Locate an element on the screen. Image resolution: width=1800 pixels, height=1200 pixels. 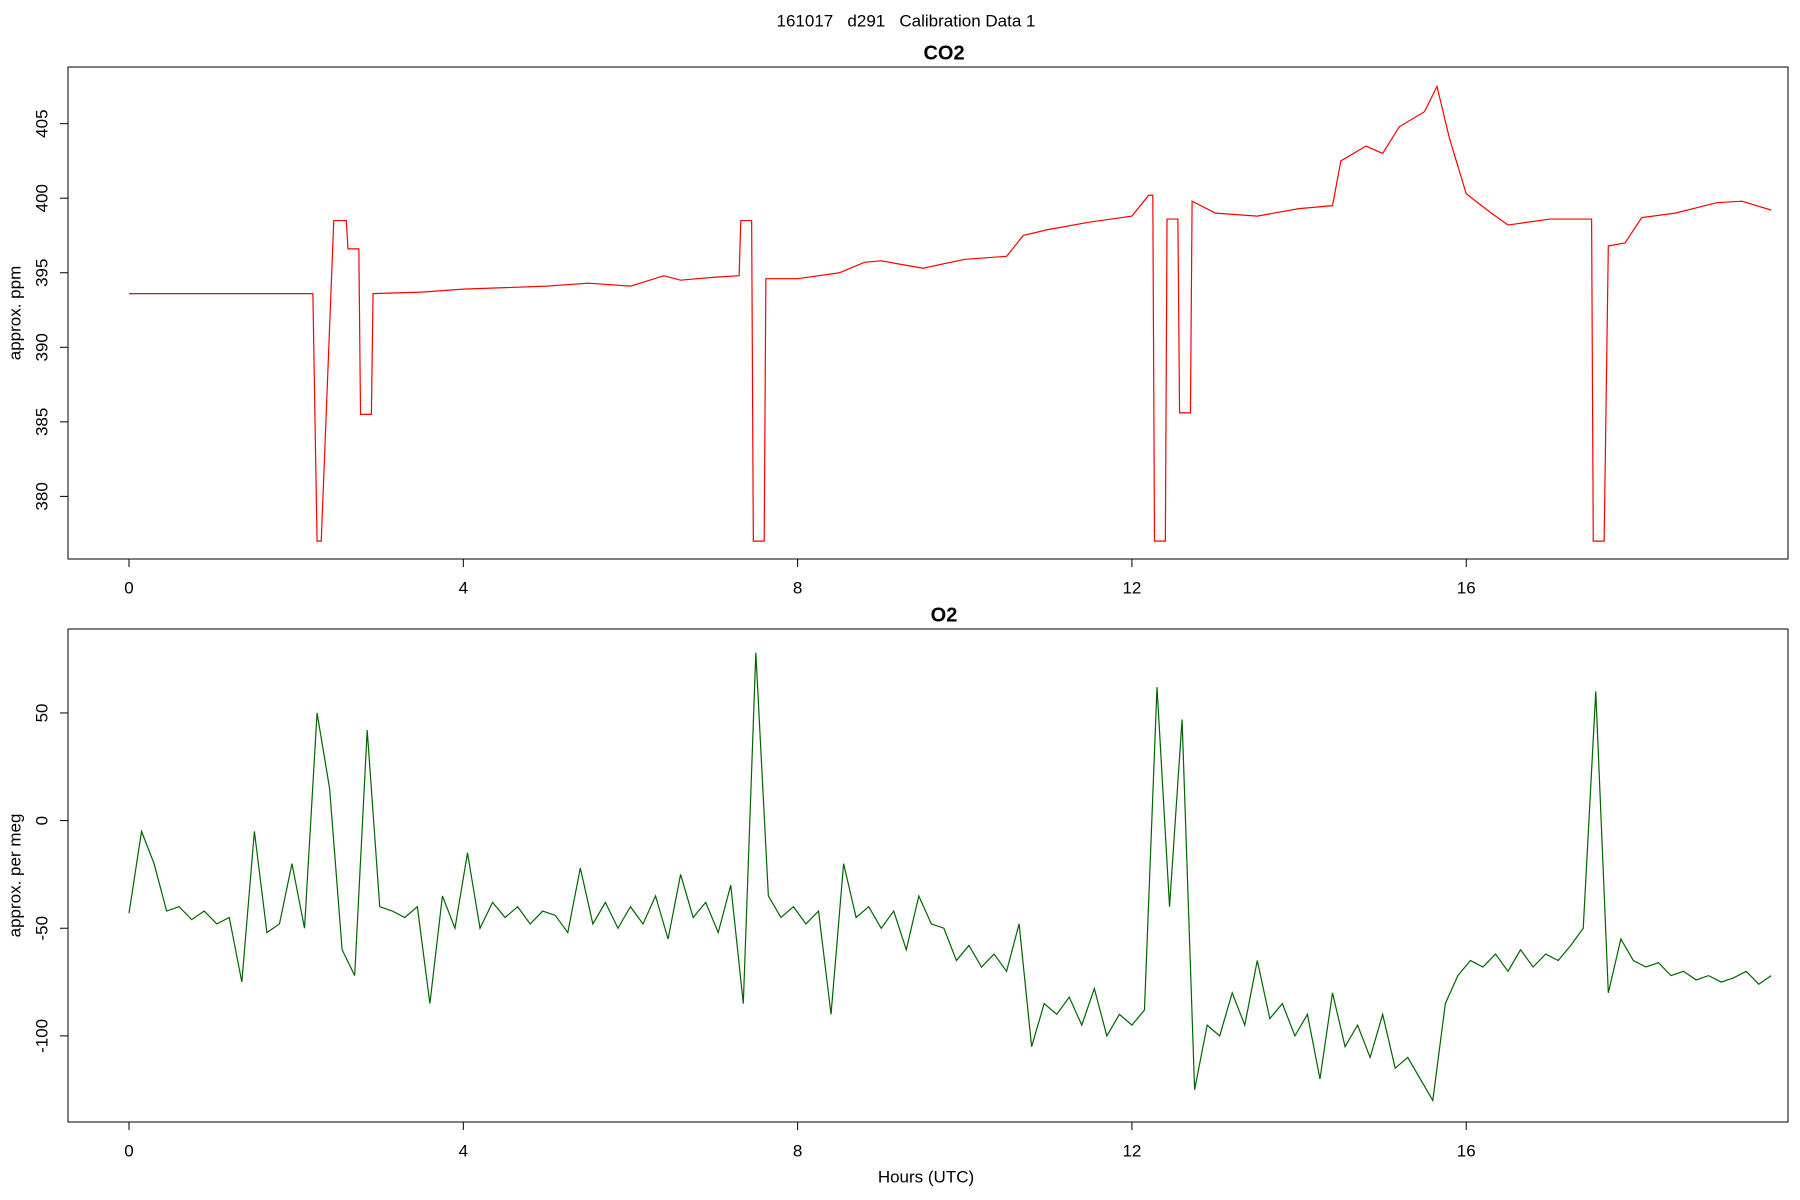
figure-title: 161017 d291 Calibration Data 1 is located at coordinates (906, 20).